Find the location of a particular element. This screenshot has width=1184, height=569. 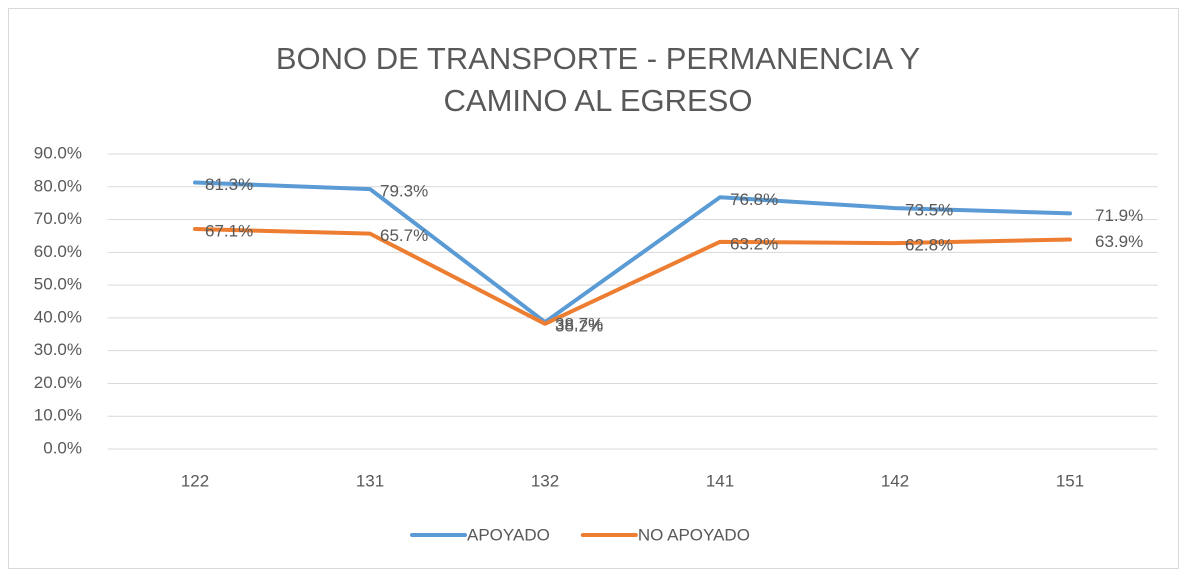

y-tick-label: 90.0% is located at coordinates (58, 152).